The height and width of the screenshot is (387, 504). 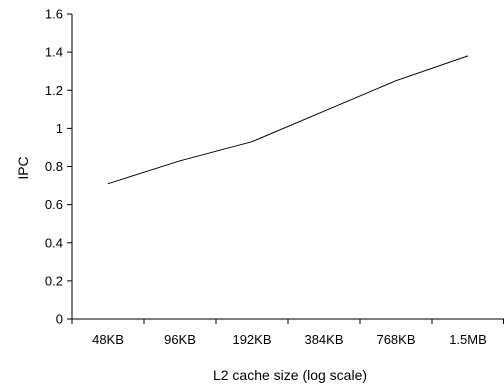 What do you see at coordinates (59, 128) in the screenshot?
I see `y-tick-label: 1` at bounding box center [59, 128].